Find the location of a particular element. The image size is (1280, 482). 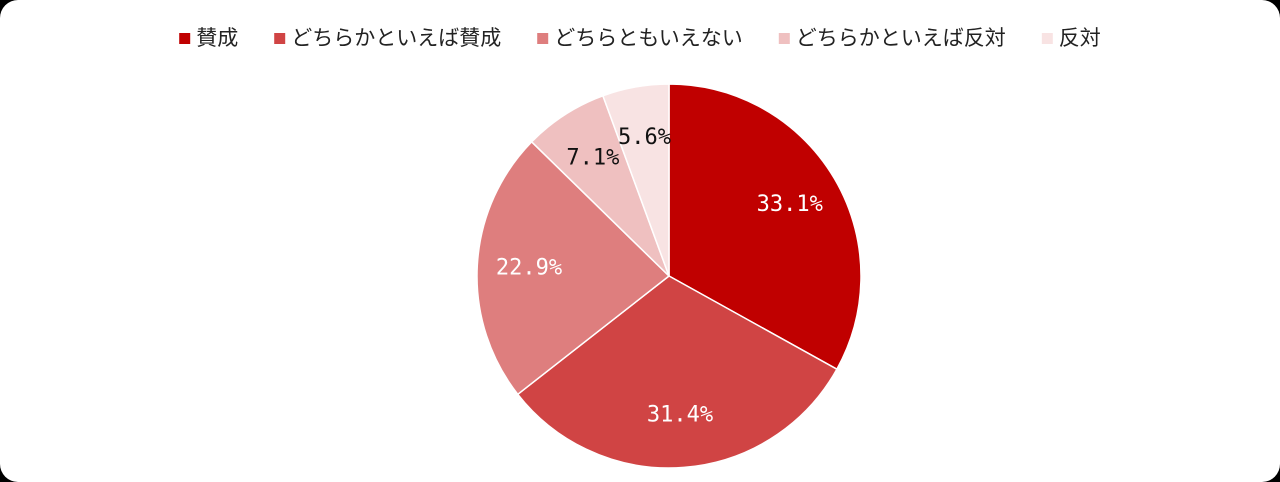

data-label: 22.9% is located at coordinates (529, 267).